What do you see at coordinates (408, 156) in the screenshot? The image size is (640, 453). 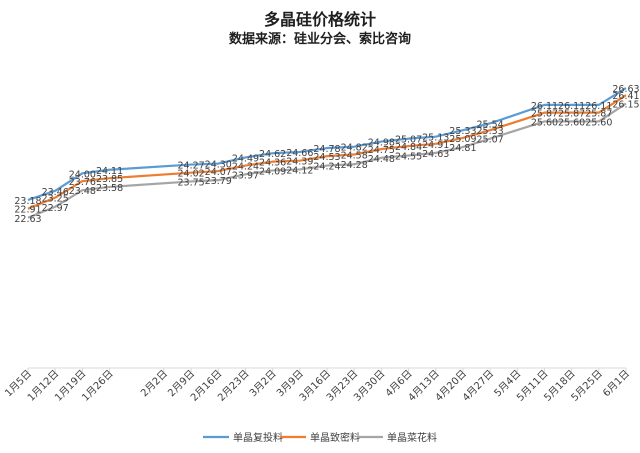 I see `data-label: 24.55` at bounding box center [408, 156].